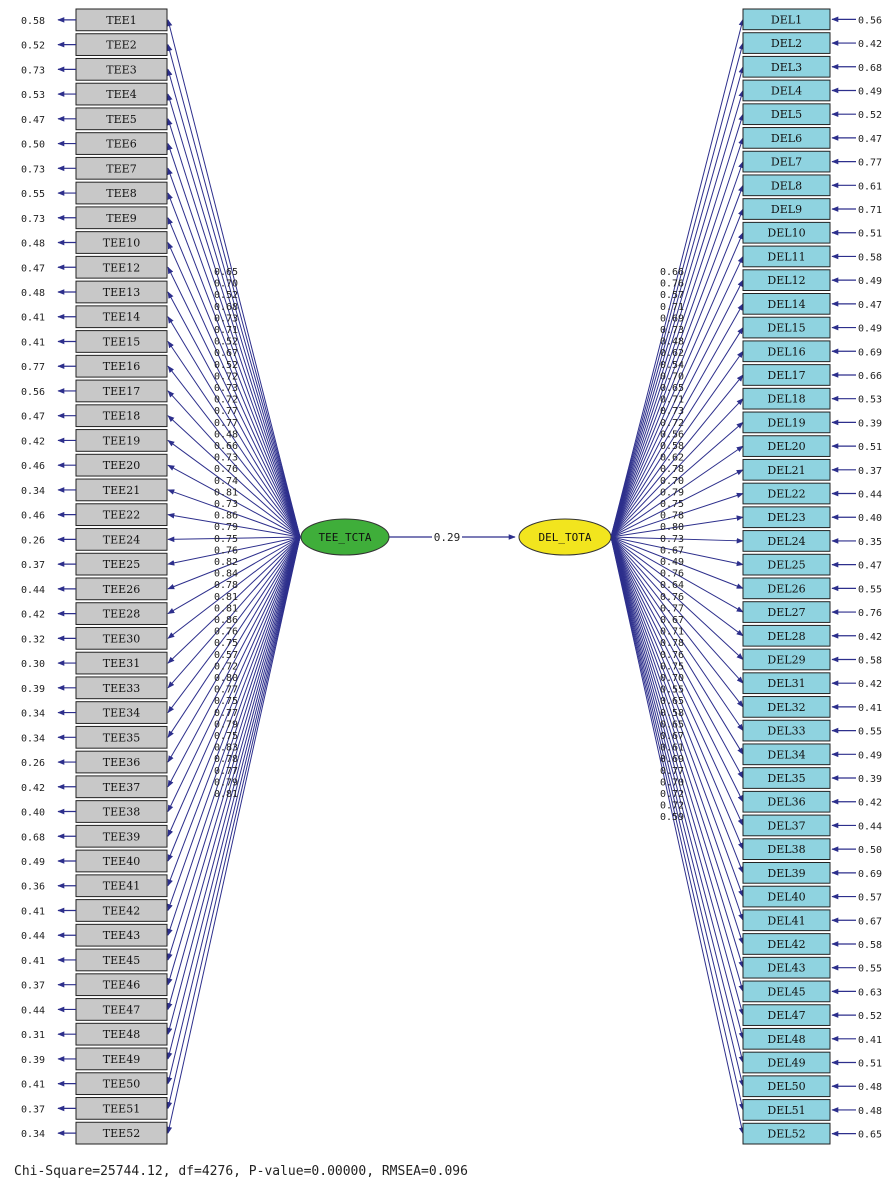  Describe the element at coordinates (870, 1016) in the screenshot. I see `del-error-variance: 0.52` at that location.